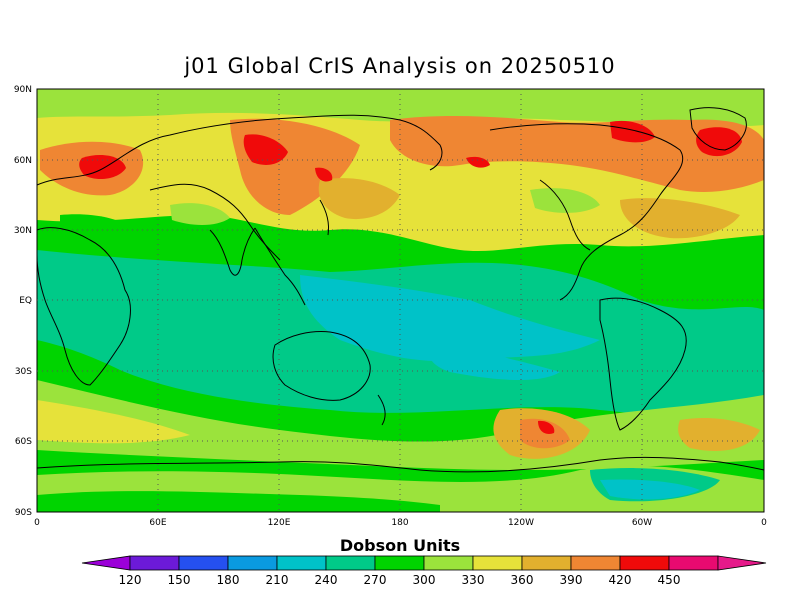  Describe the element at coordinates (106, 563) in the screenshot. I see `colorbar-arrow-low` at that location.